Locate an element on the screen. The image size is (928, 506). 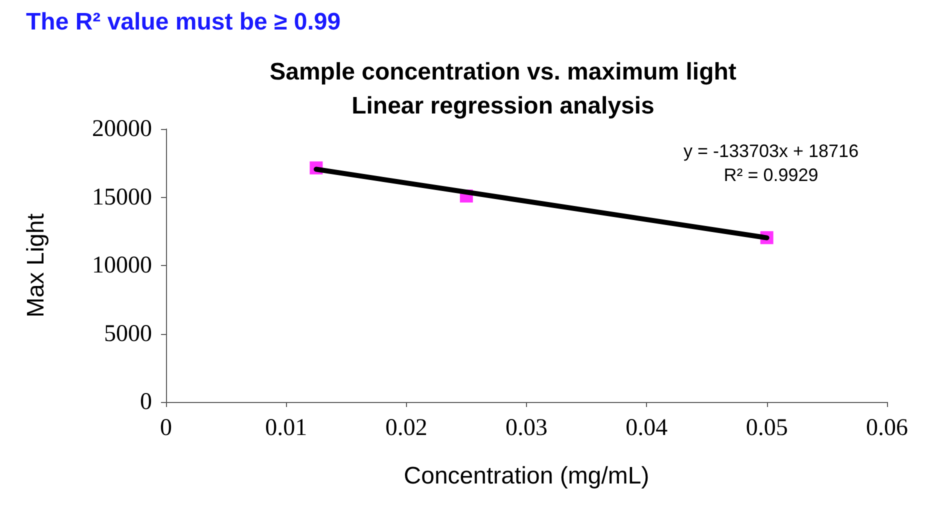
y-tick-label: 0 is located at coordinates (146, 402).